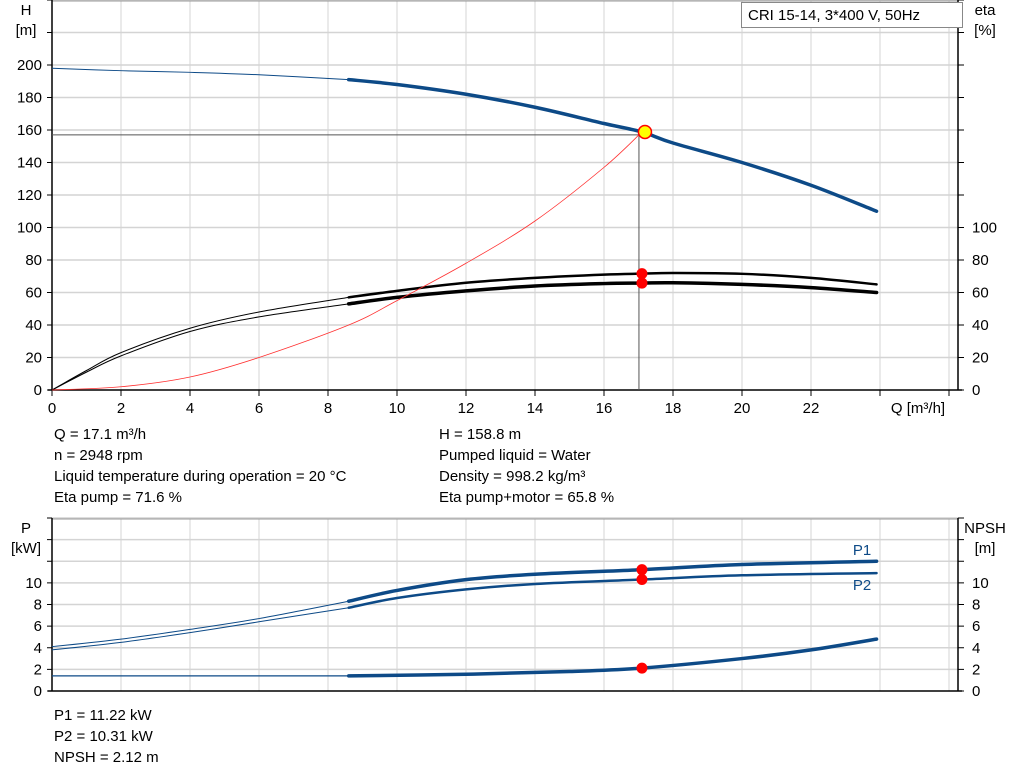 This screenshot has width=1024, height=781. I want to click on y2-tick-label: 60, so click(980, 293).